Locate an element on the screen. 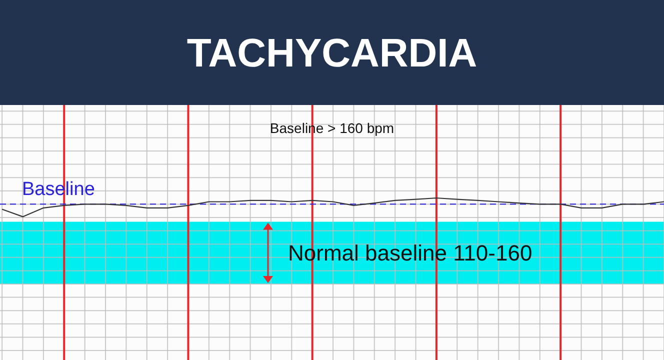 This screenshot has width=664, height=360. chart-title: TACHYCARDIA is located at coordinates (332, 54).